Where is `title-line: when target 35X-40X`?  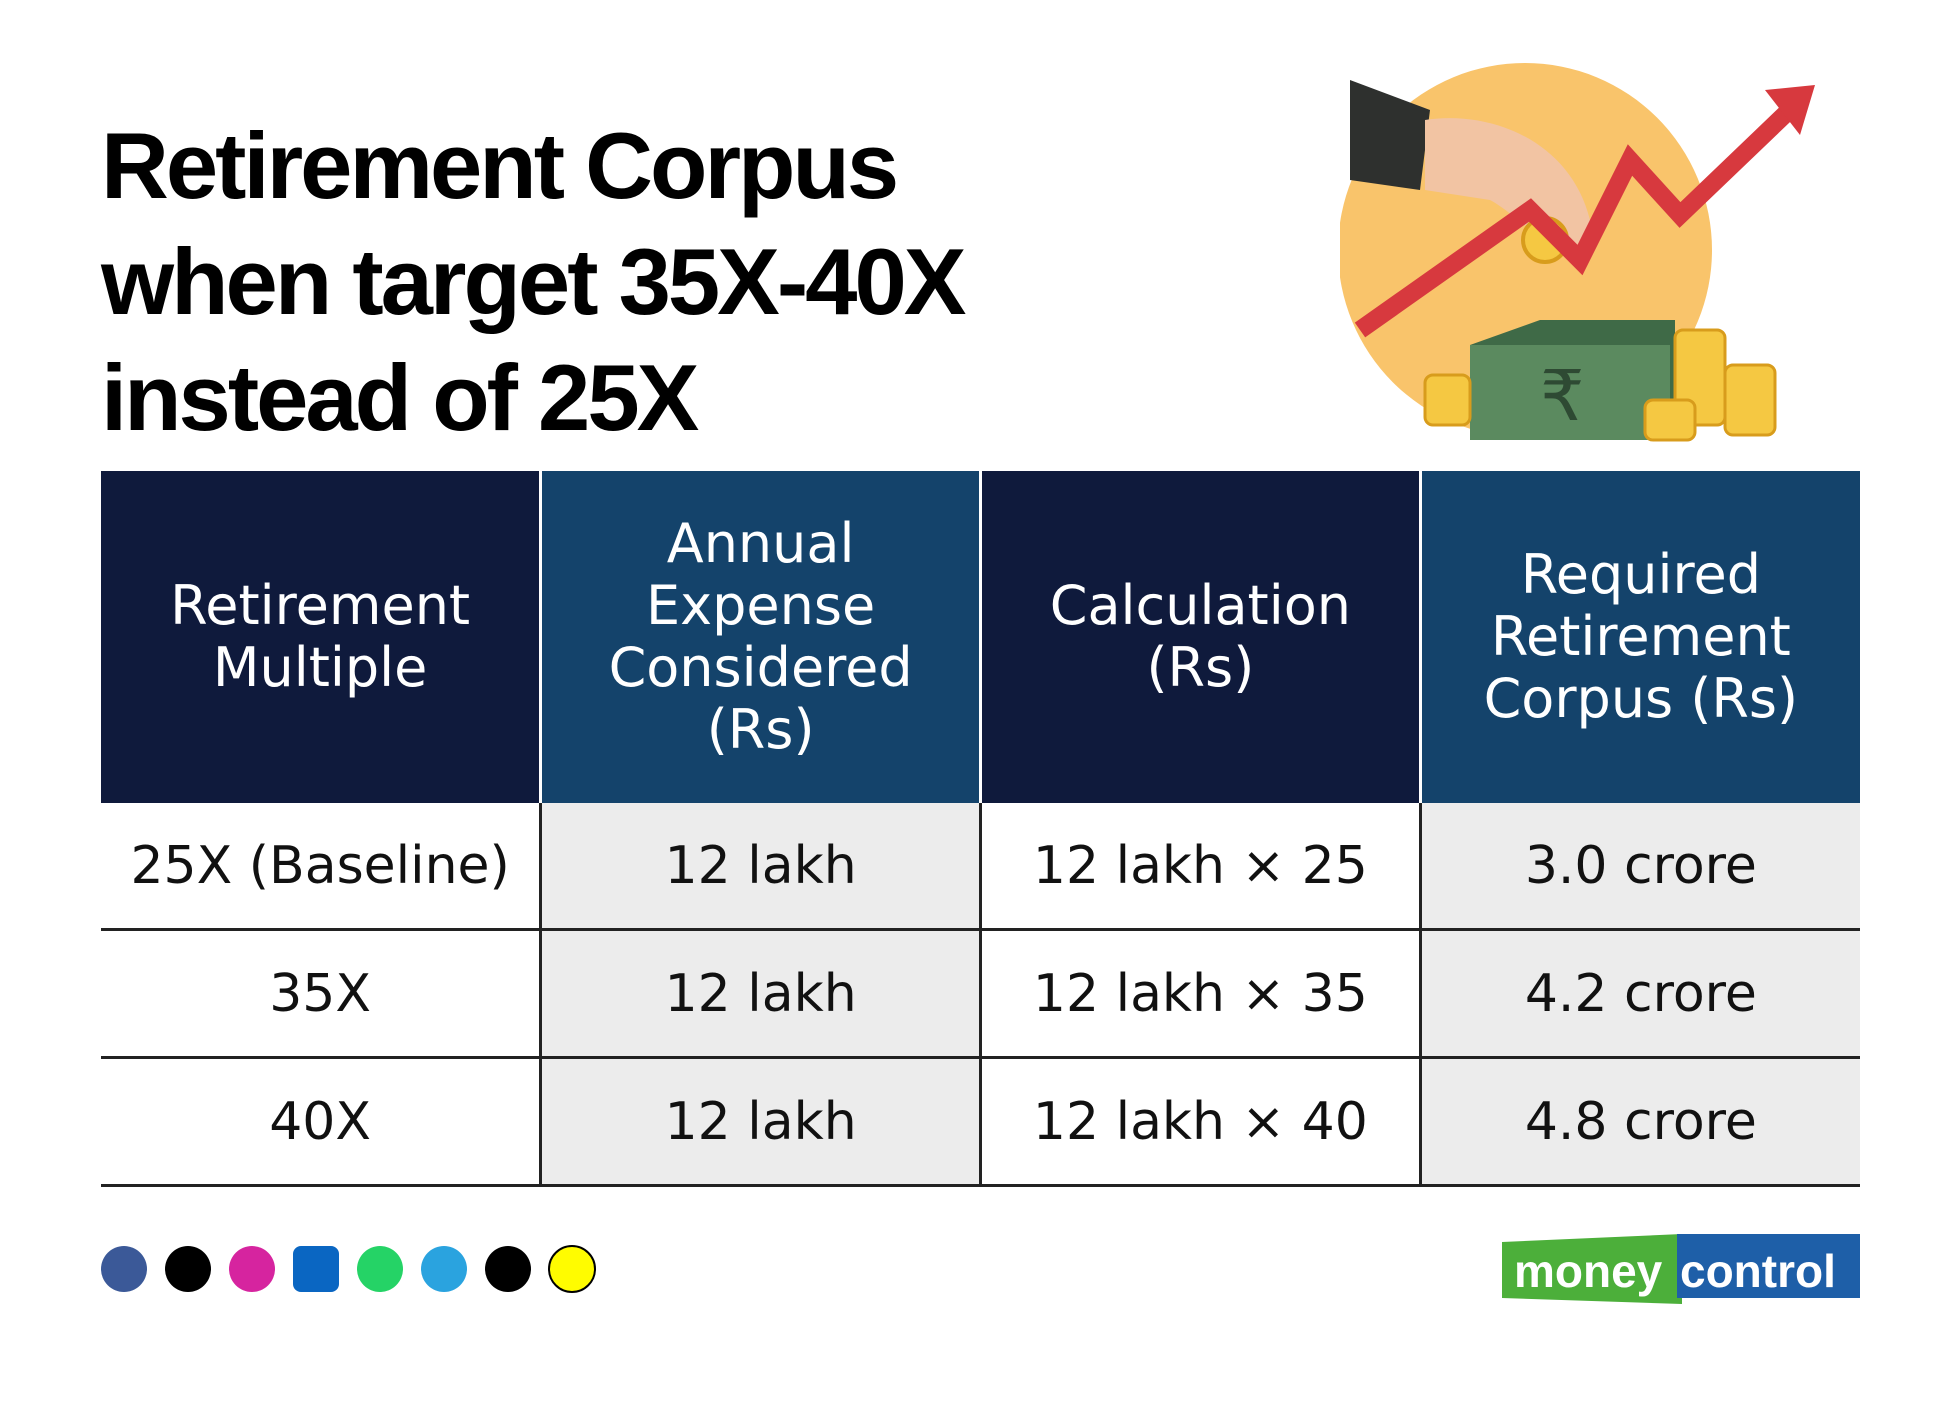 title-line: when target 35X-40X is located at coordinates (533, 281).